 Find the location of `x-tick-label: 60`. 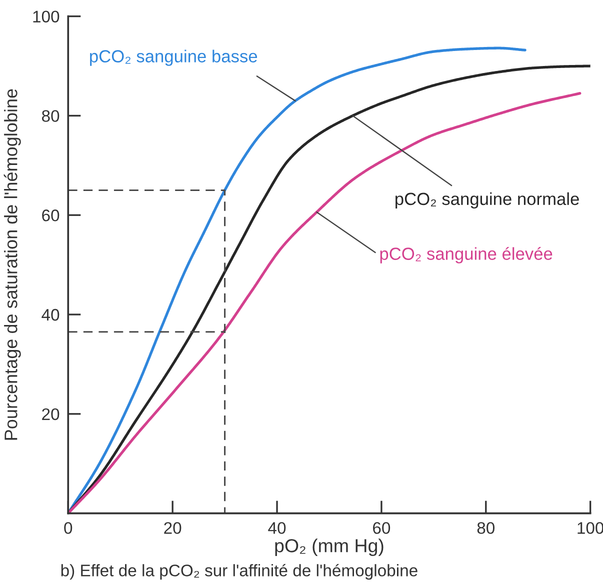

x-tick-label: 60 is located at coordinates (381, 528).